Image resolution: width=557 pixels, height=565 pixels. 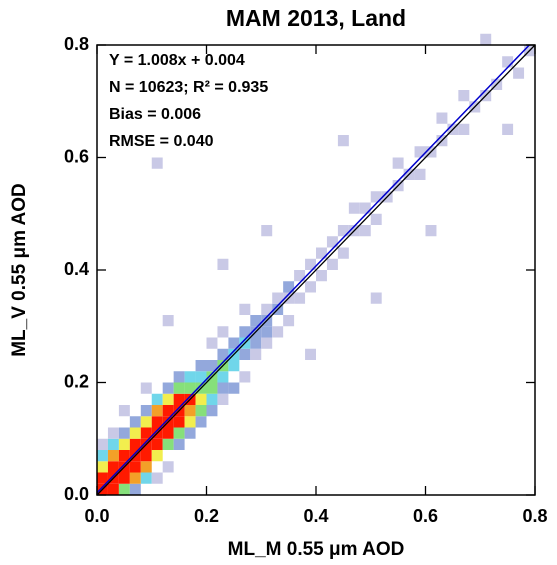 I want to click on x-tick-label: 0.0, so click(x=96, y=516).